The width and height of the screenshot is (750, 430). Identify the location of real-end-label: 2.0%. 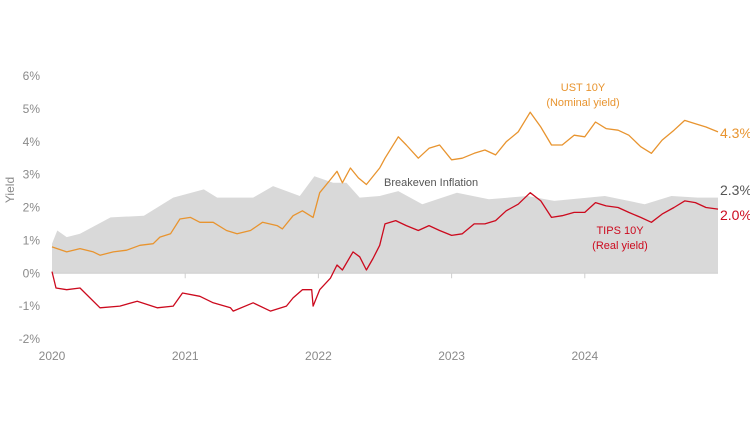
(735, 215).